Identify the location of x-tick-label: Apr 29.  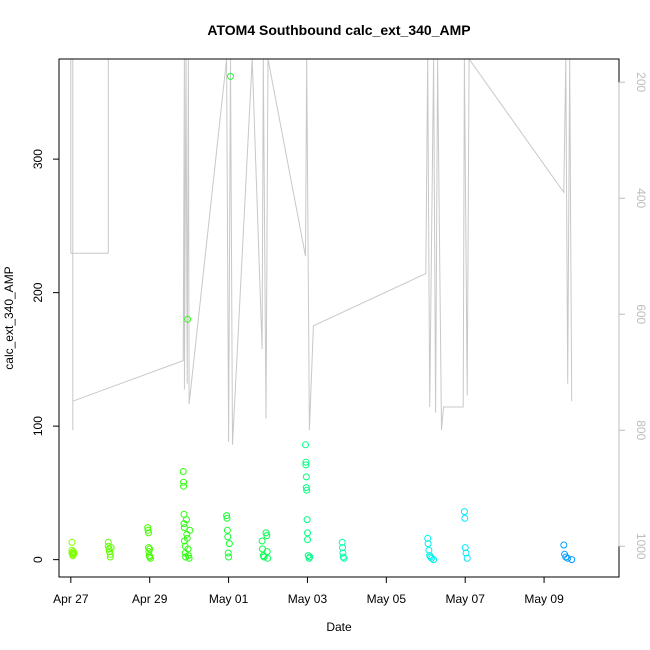
(150, 599).